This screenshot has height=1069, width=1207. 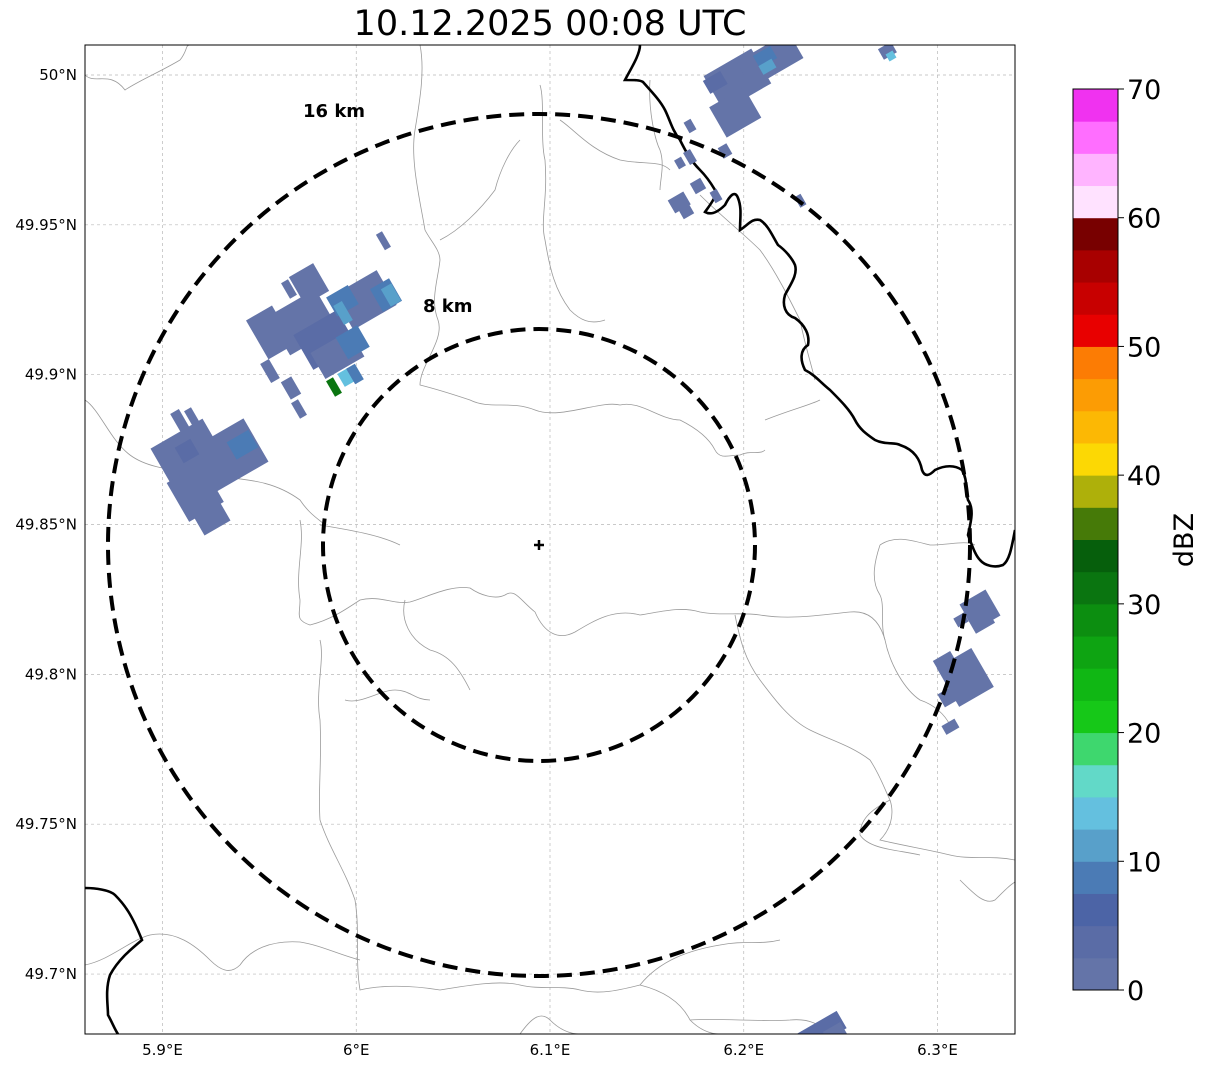 What do you see at coordinates (46, 824) in the screenshot?
I see `lat-tick-label: 49.75°N` at bounding box center [46, 824].